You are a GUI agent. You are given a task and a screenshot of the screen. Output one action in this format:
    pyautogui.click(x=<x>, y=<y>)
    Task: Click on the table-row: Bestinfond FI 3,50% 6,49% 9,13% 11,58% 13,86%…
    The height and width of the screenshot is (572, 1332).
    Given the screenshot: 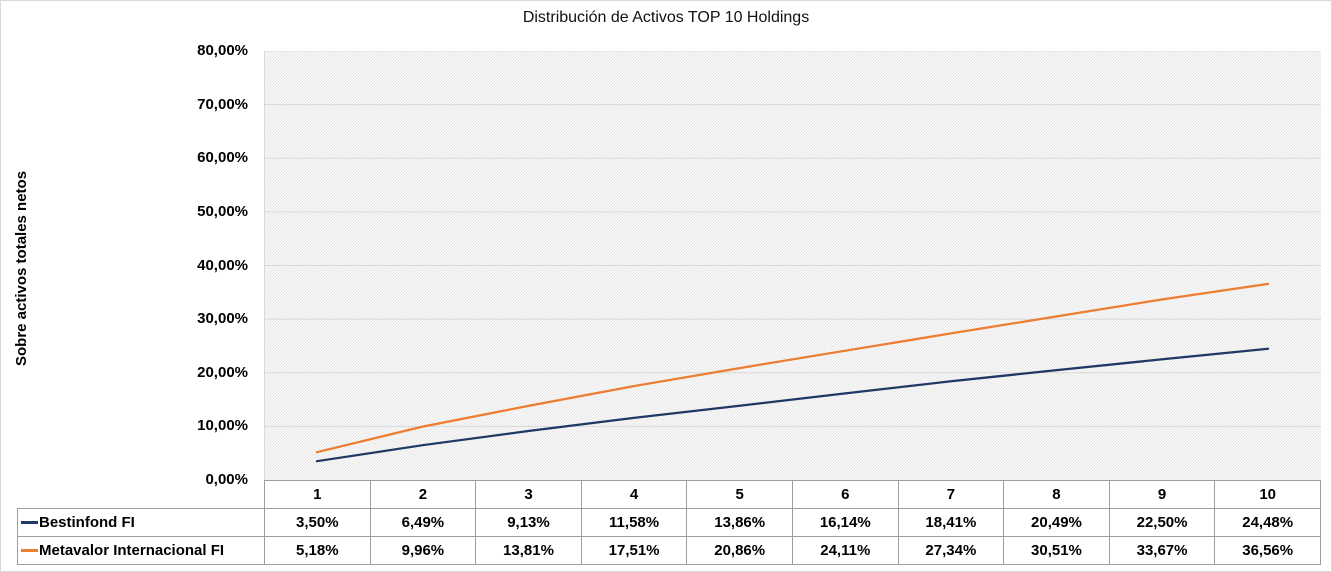 What is the action you would take?
    pyautogui.click(x=669, y=522)
    